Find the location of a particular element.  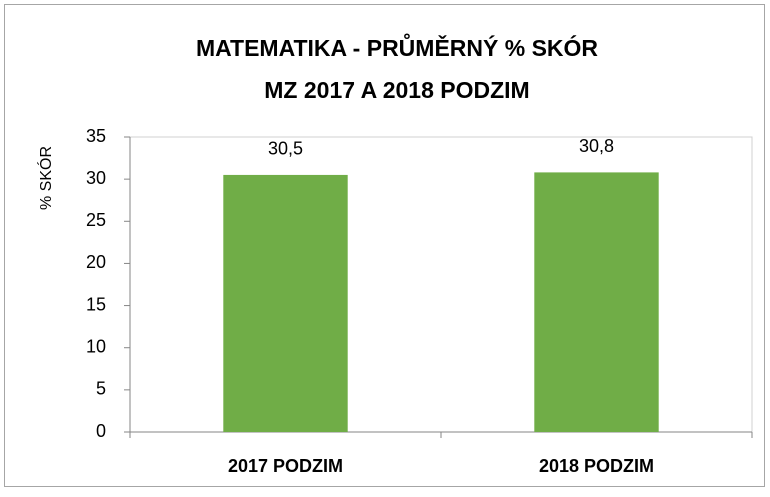

y-tick-label: 20 is located at coordinates (96, 262).